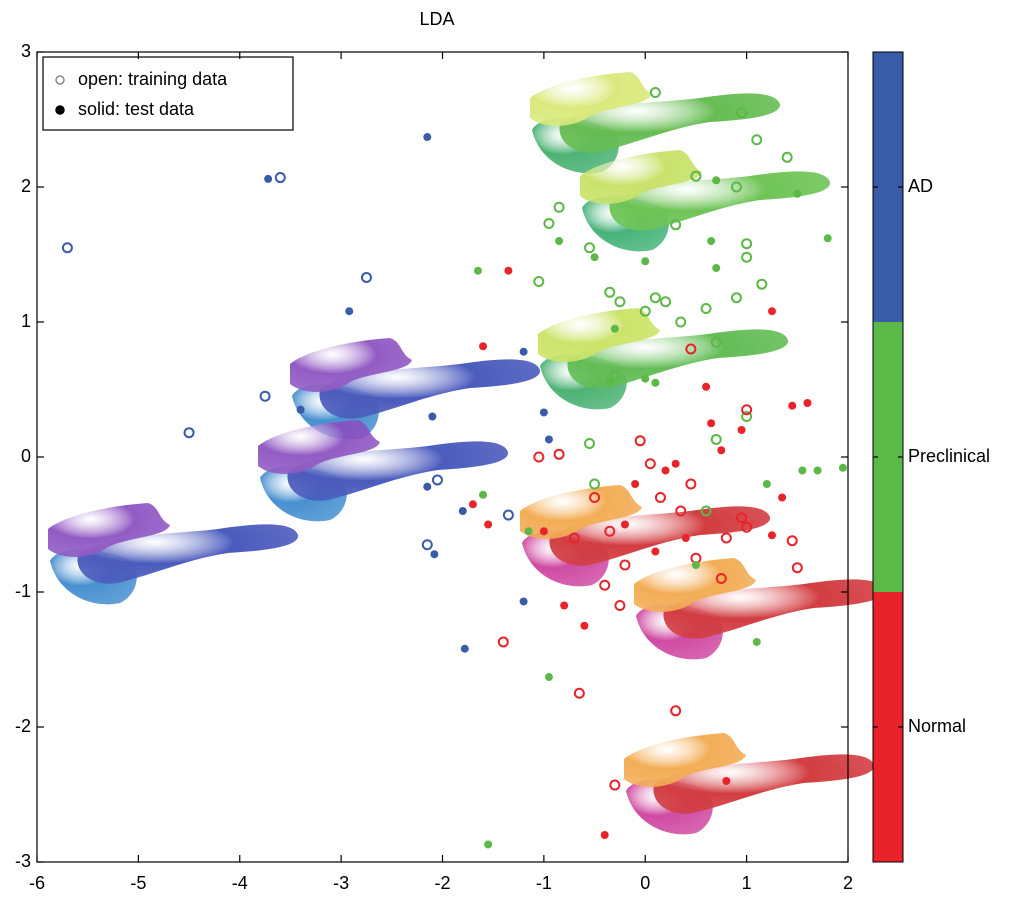 The height and width of the screenshot is (898, 1017). I want to click on x-tick-label: -6, so click(37, 883).